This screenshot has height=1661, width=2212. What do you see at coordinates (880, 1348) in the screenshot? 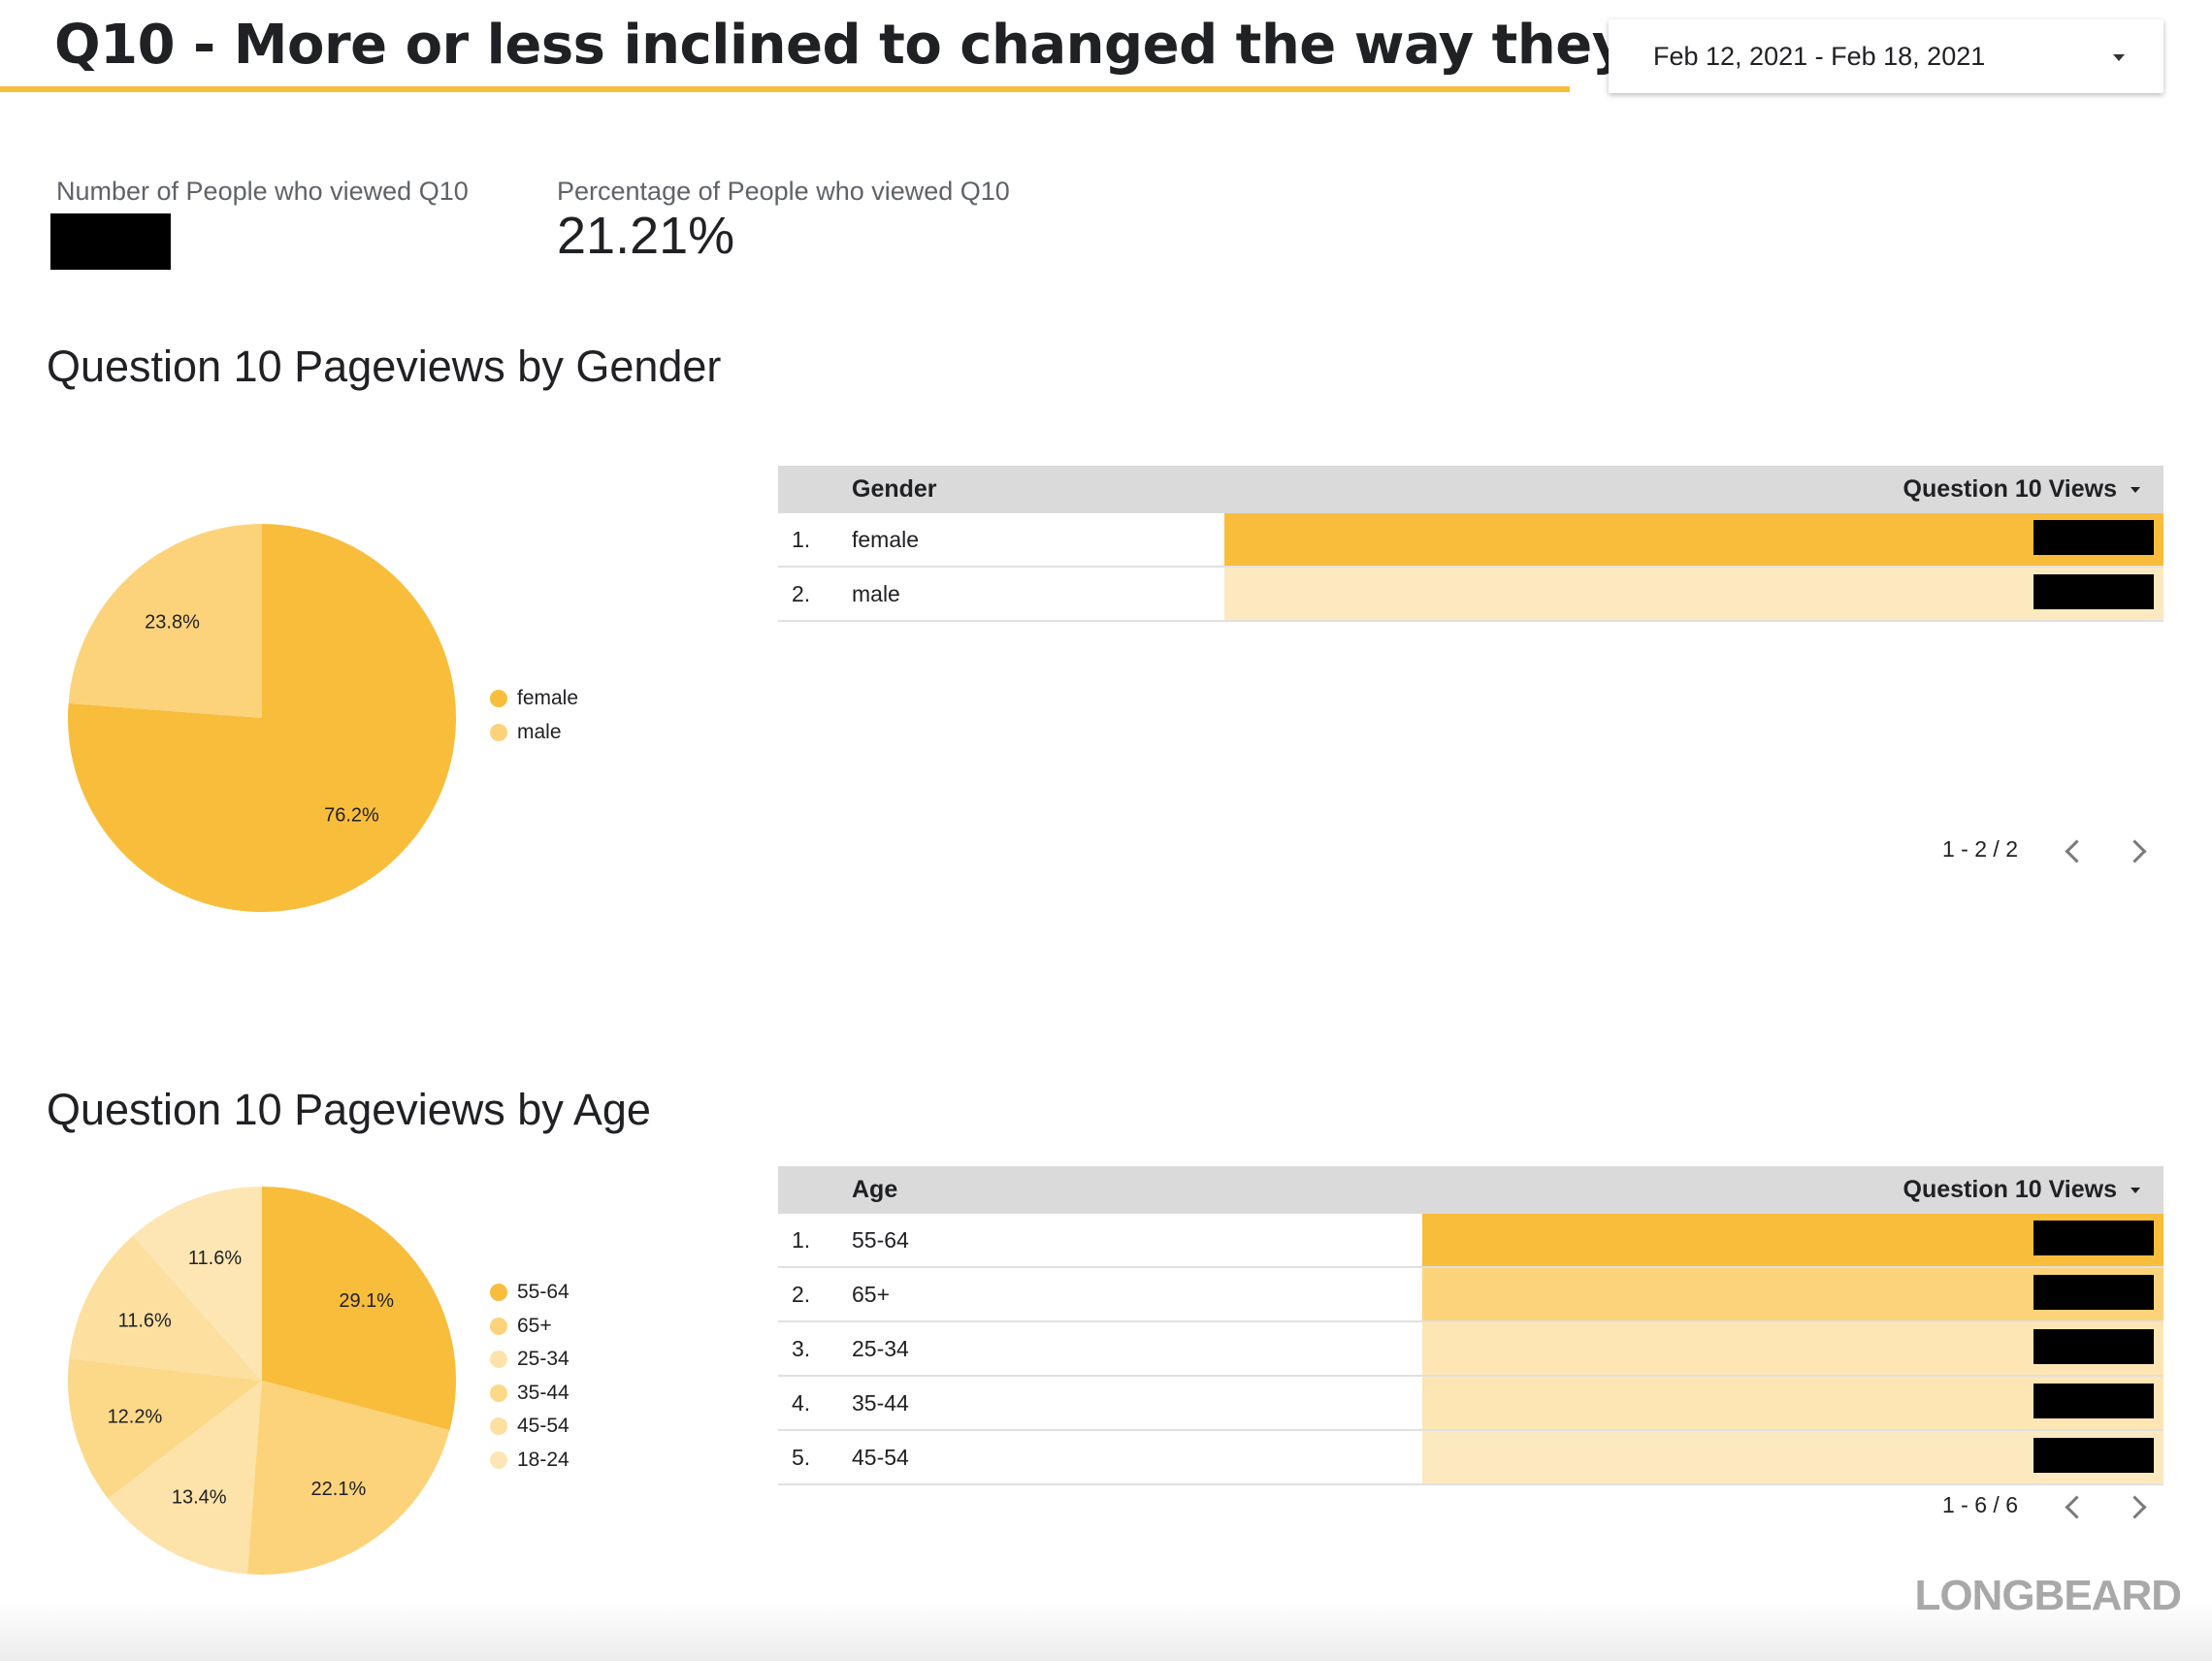
I see `row-label: 25-34` at bounding box center [880, 1348].